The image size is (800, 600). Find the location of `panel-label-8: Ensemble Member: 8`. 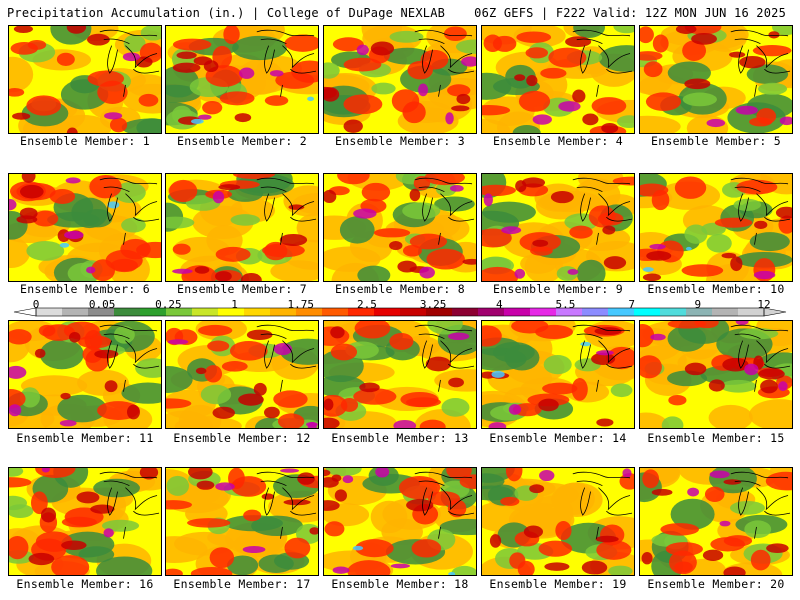

panel-label-8: Ensemble Member: 8 is located at coordinates (400, 289).